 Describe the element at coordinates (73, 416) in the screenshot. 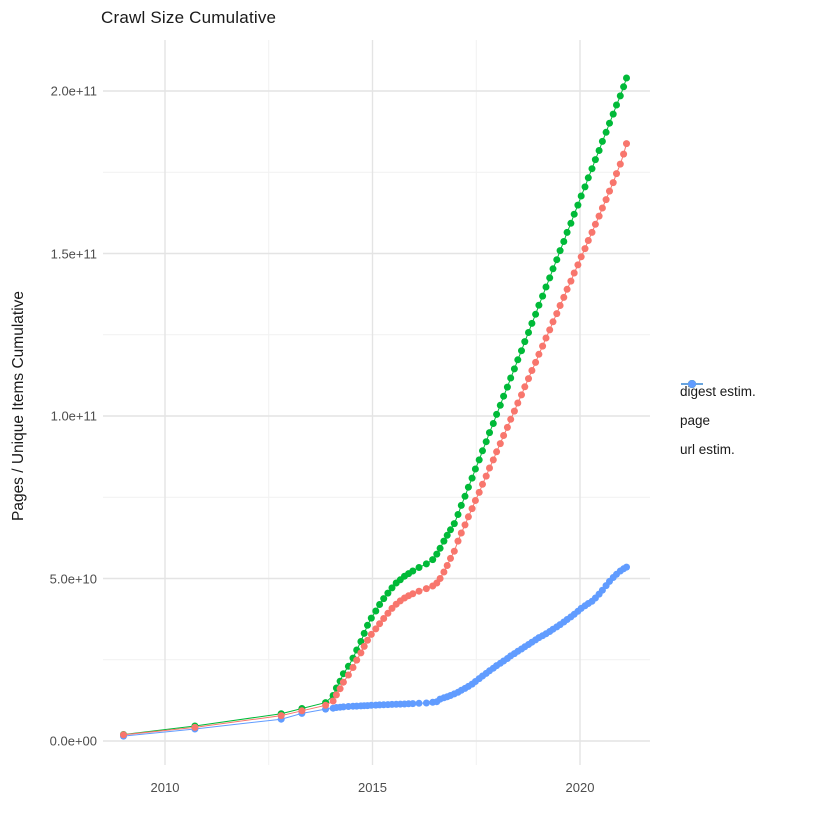

I see `y-tick-label: 1.0e+11` at that location.